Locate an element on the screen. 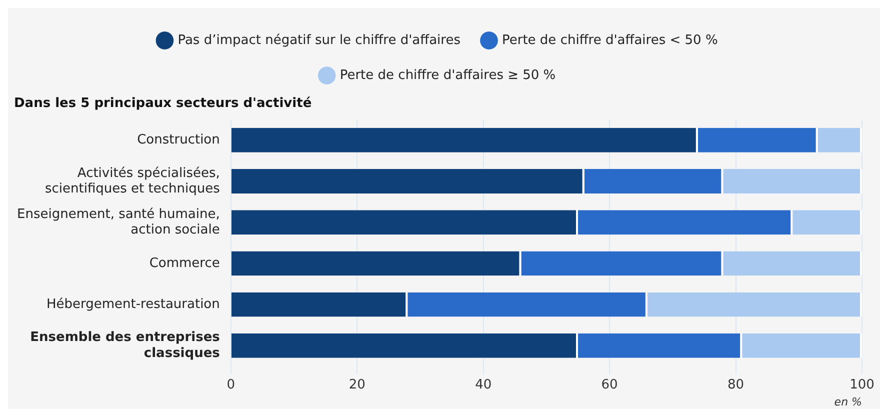 The image size is (888, 417). x-tick-label: 0 is located at coordinates (231, 384).